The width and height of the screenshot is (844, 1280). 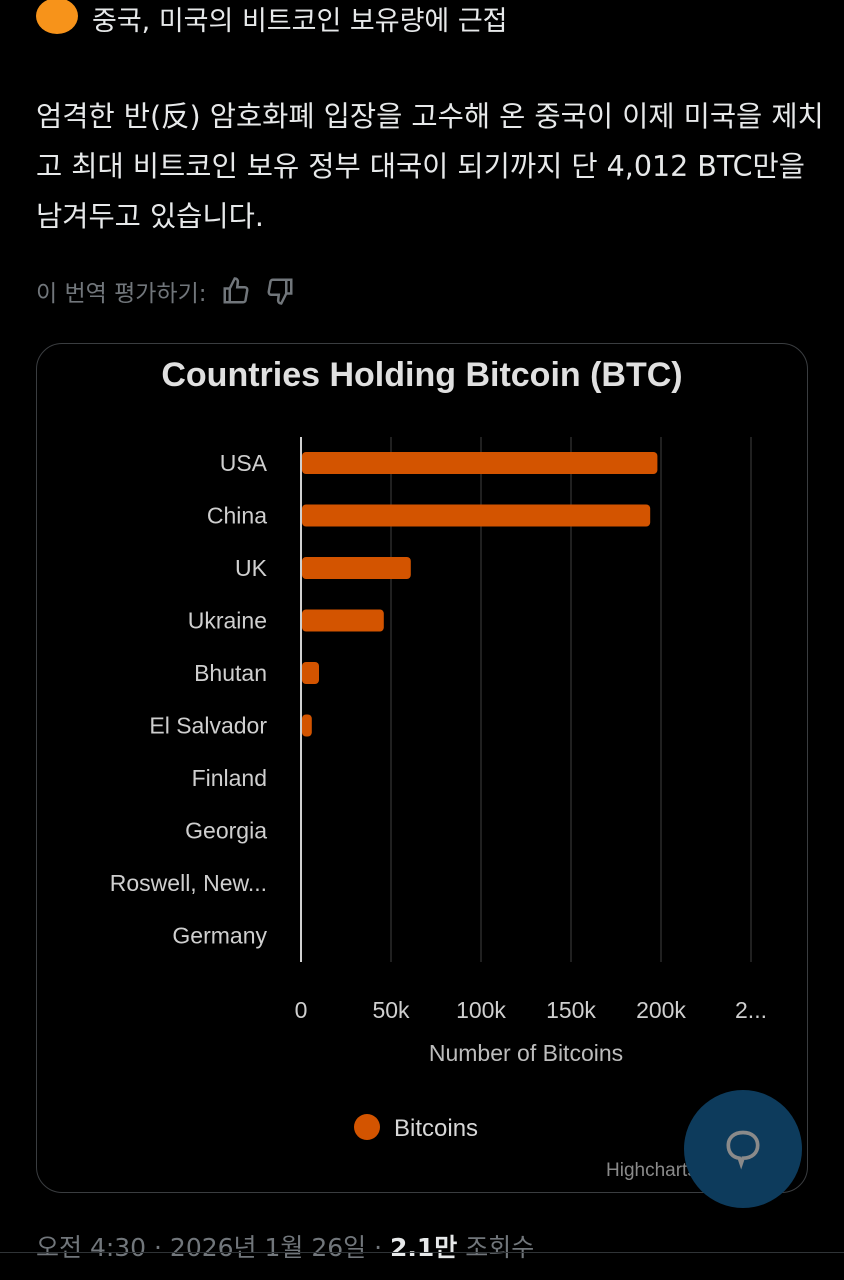 I want to click on y-category-label: Finland, so click(x=229, y=778).